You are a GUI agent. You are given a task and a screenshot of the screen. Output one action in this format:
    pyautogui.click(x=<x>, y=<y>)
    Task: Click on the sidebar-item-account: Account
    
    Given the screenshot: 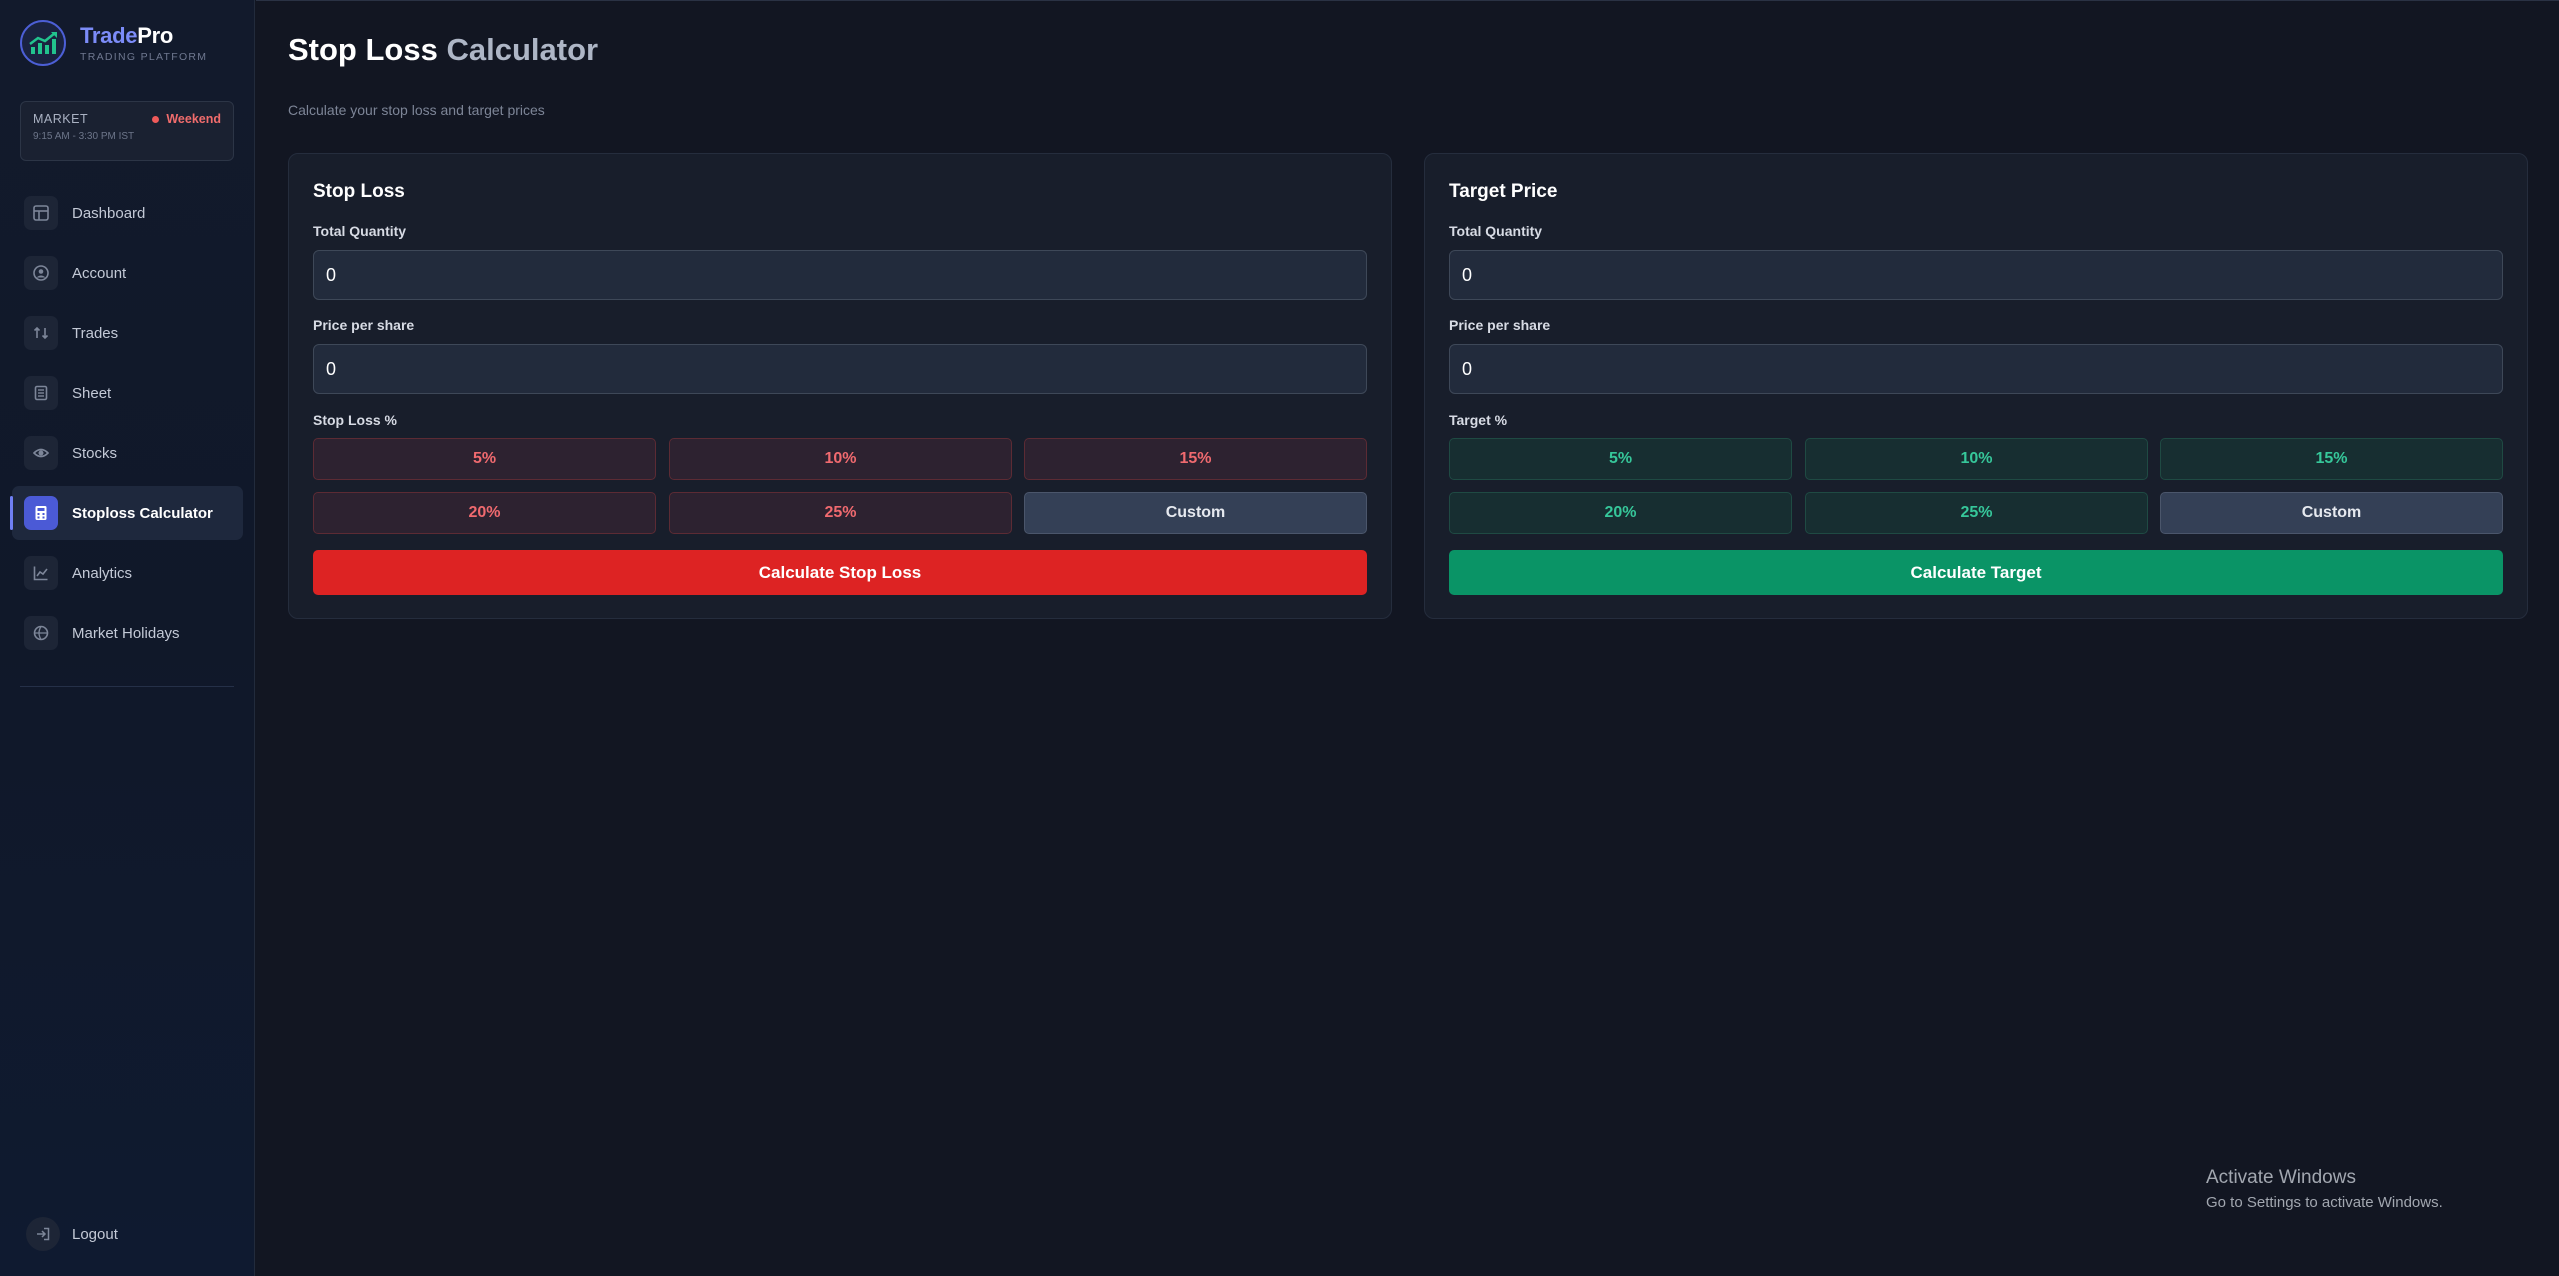 What is the action you would take?
    pyautogui.click(x=127, y=273)
    